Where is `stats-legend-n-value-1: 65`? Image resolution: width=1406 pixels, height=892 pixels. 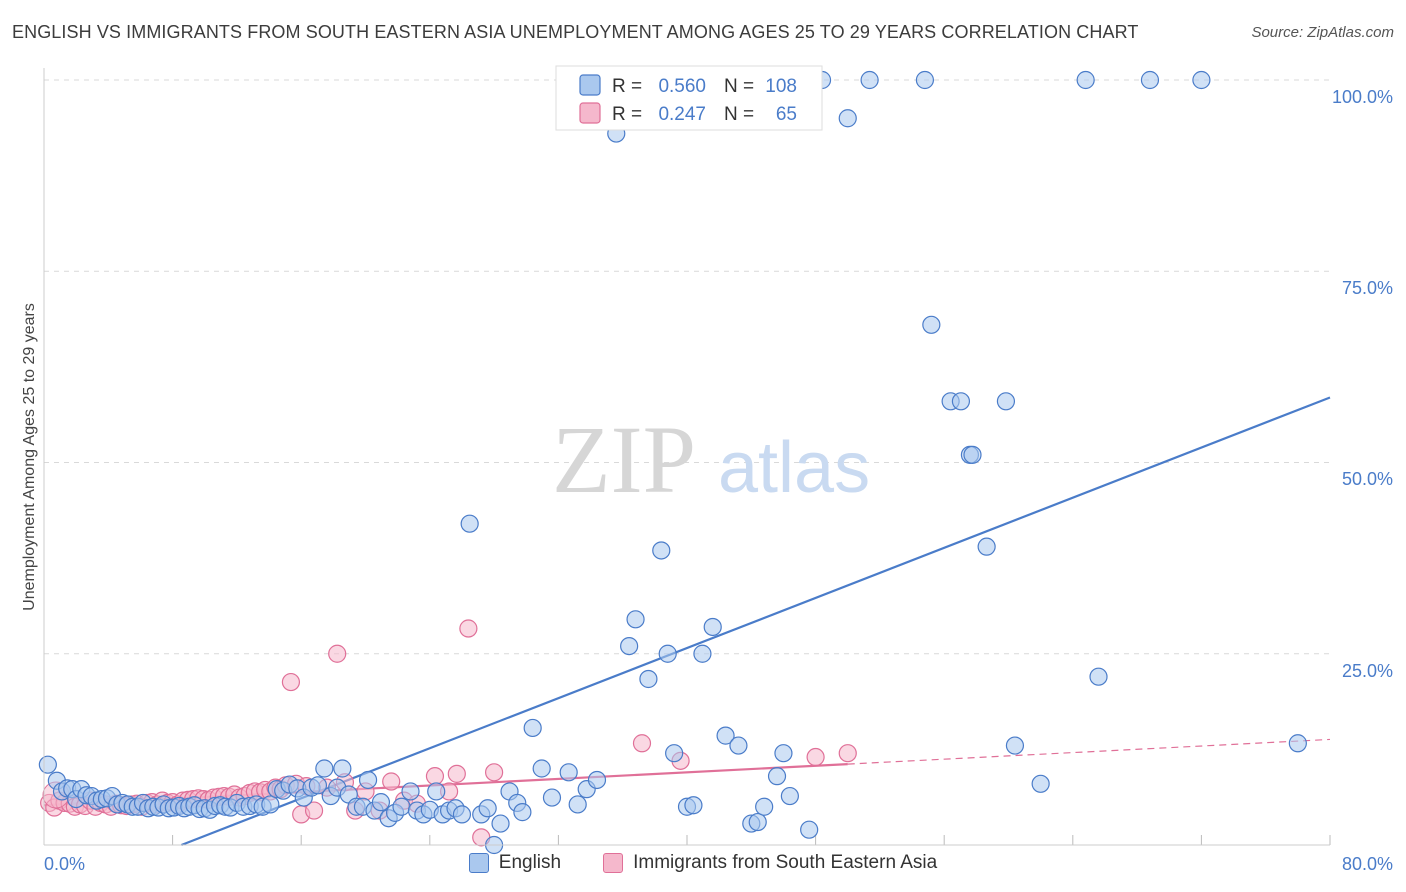 stats-legend-n-value-1: 65 is located at coordinates (786, 114).